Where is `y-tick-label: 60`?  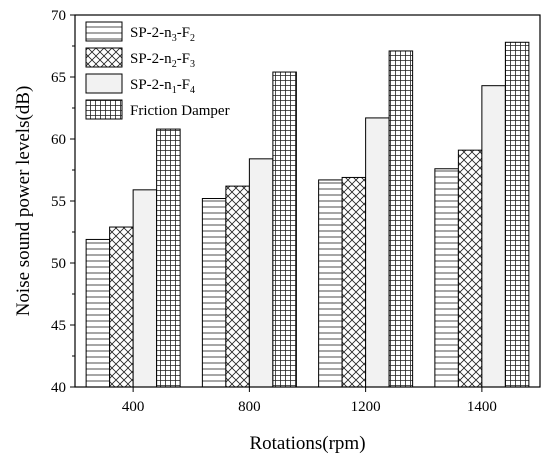 y-tick-label: 60 is located at coordinates (58, 140).